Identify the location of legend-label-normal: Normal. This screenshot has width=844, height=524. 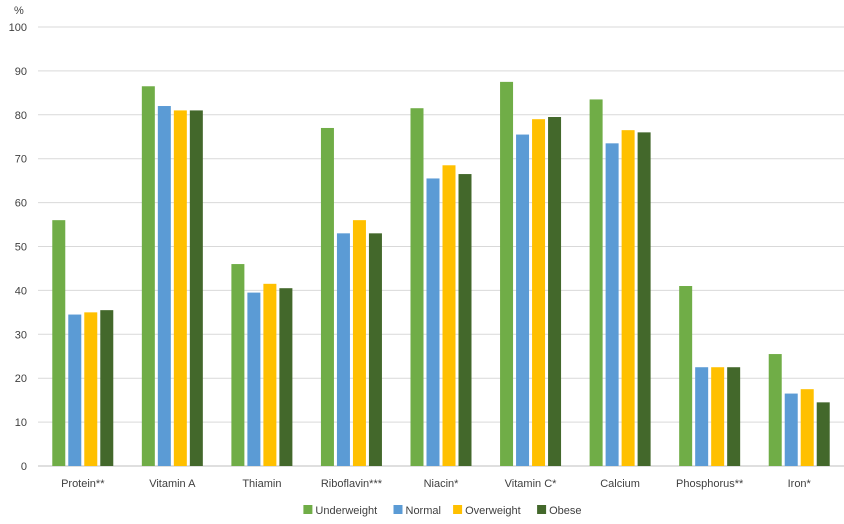
(423, 511).